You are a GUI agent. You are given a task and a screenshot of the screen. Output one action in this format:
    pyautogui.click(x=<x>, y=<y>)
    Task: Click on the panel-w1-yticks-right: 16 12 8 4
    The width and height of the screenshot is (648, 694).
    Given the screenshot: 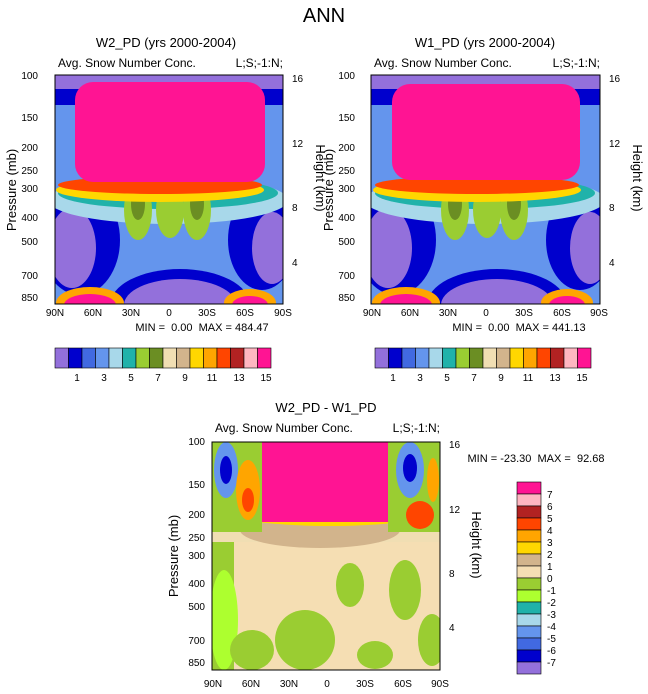 What is the action you would take?
    pyautogui.click(x=615, y=171)
    